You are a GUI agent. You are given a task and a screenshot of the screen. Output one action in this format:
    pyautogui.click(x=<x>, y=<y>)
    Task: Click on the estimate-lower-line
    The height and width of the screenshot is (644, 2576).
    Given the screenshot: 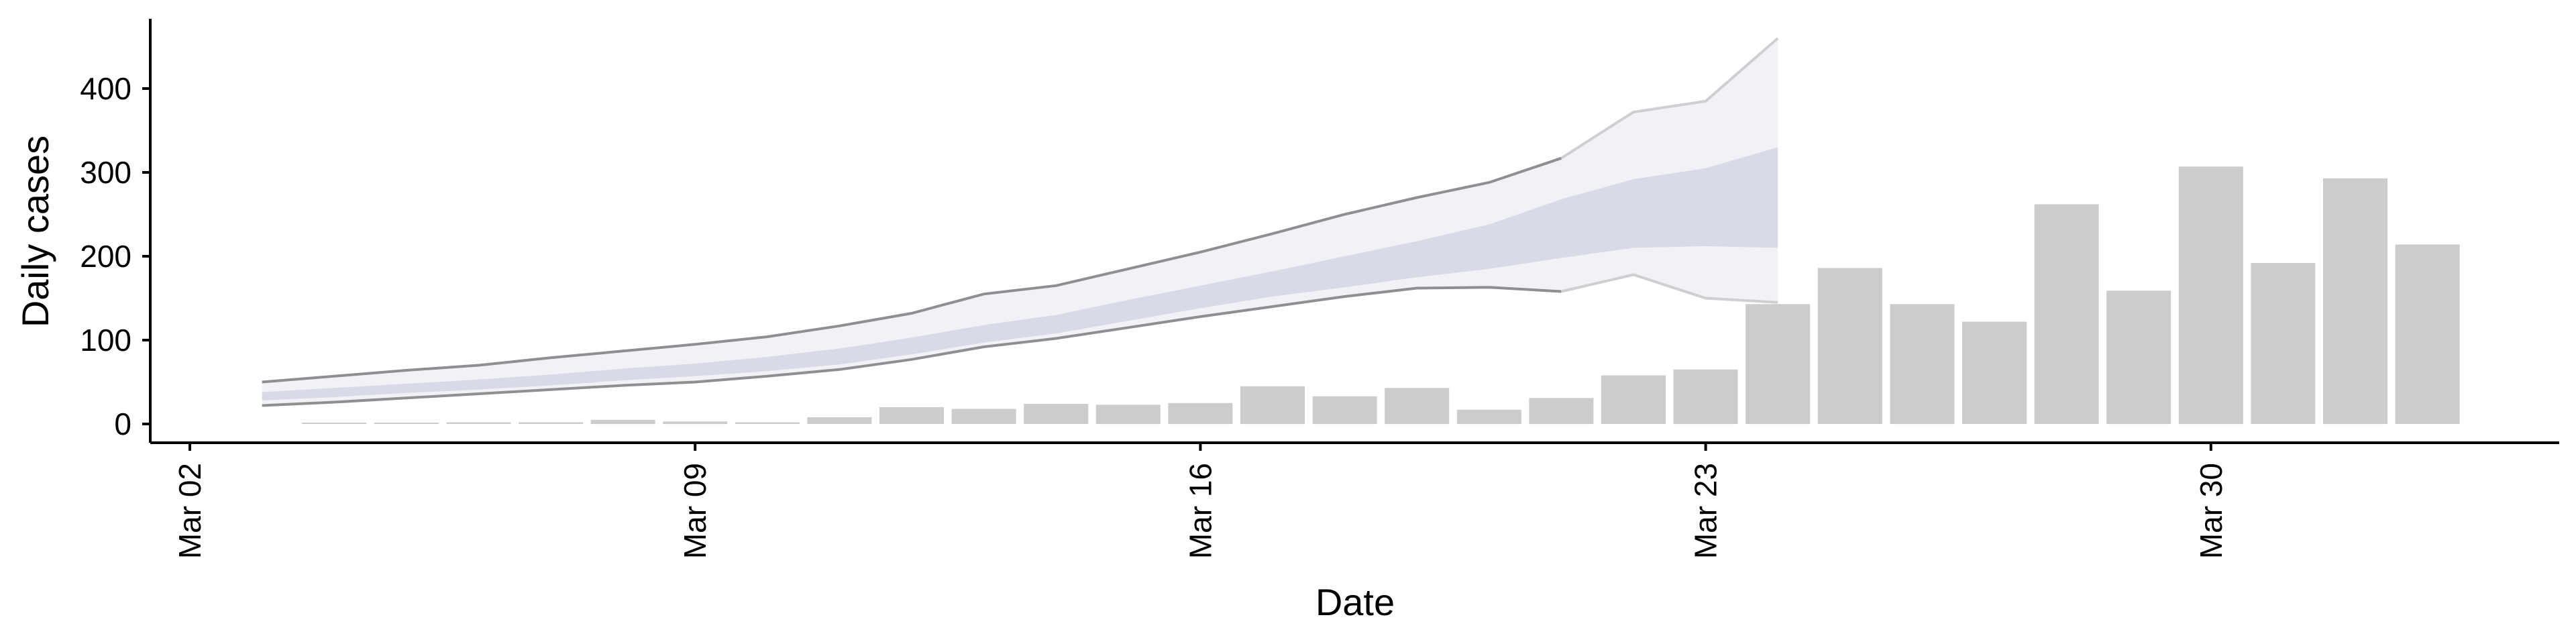 What is the action you would take?
    pyautogui.click(x=912, y=346)
    